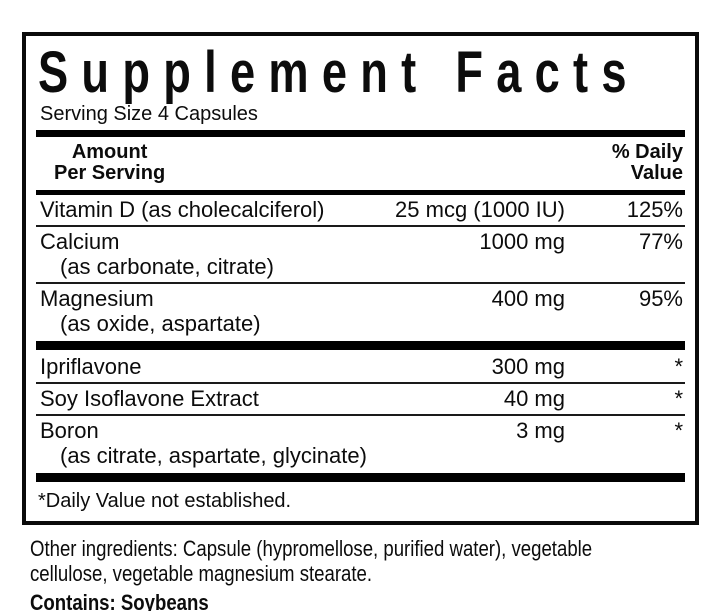 This screenshot has height=611, width=722. What do you see at coordinates (360, 73) in the screenshot?
I see `panel-title-wrap: Supplement Facts` at bounding box center [360, 73].